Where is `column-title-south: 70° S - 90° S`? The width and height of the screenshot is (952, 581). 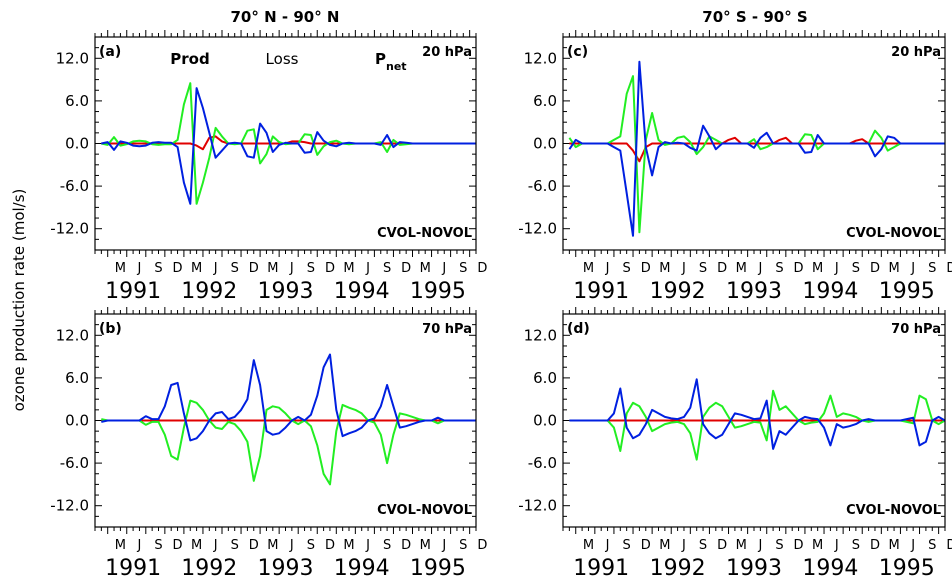 column-title-south: 70° S - 90° S is located at coordinates (754, 17).